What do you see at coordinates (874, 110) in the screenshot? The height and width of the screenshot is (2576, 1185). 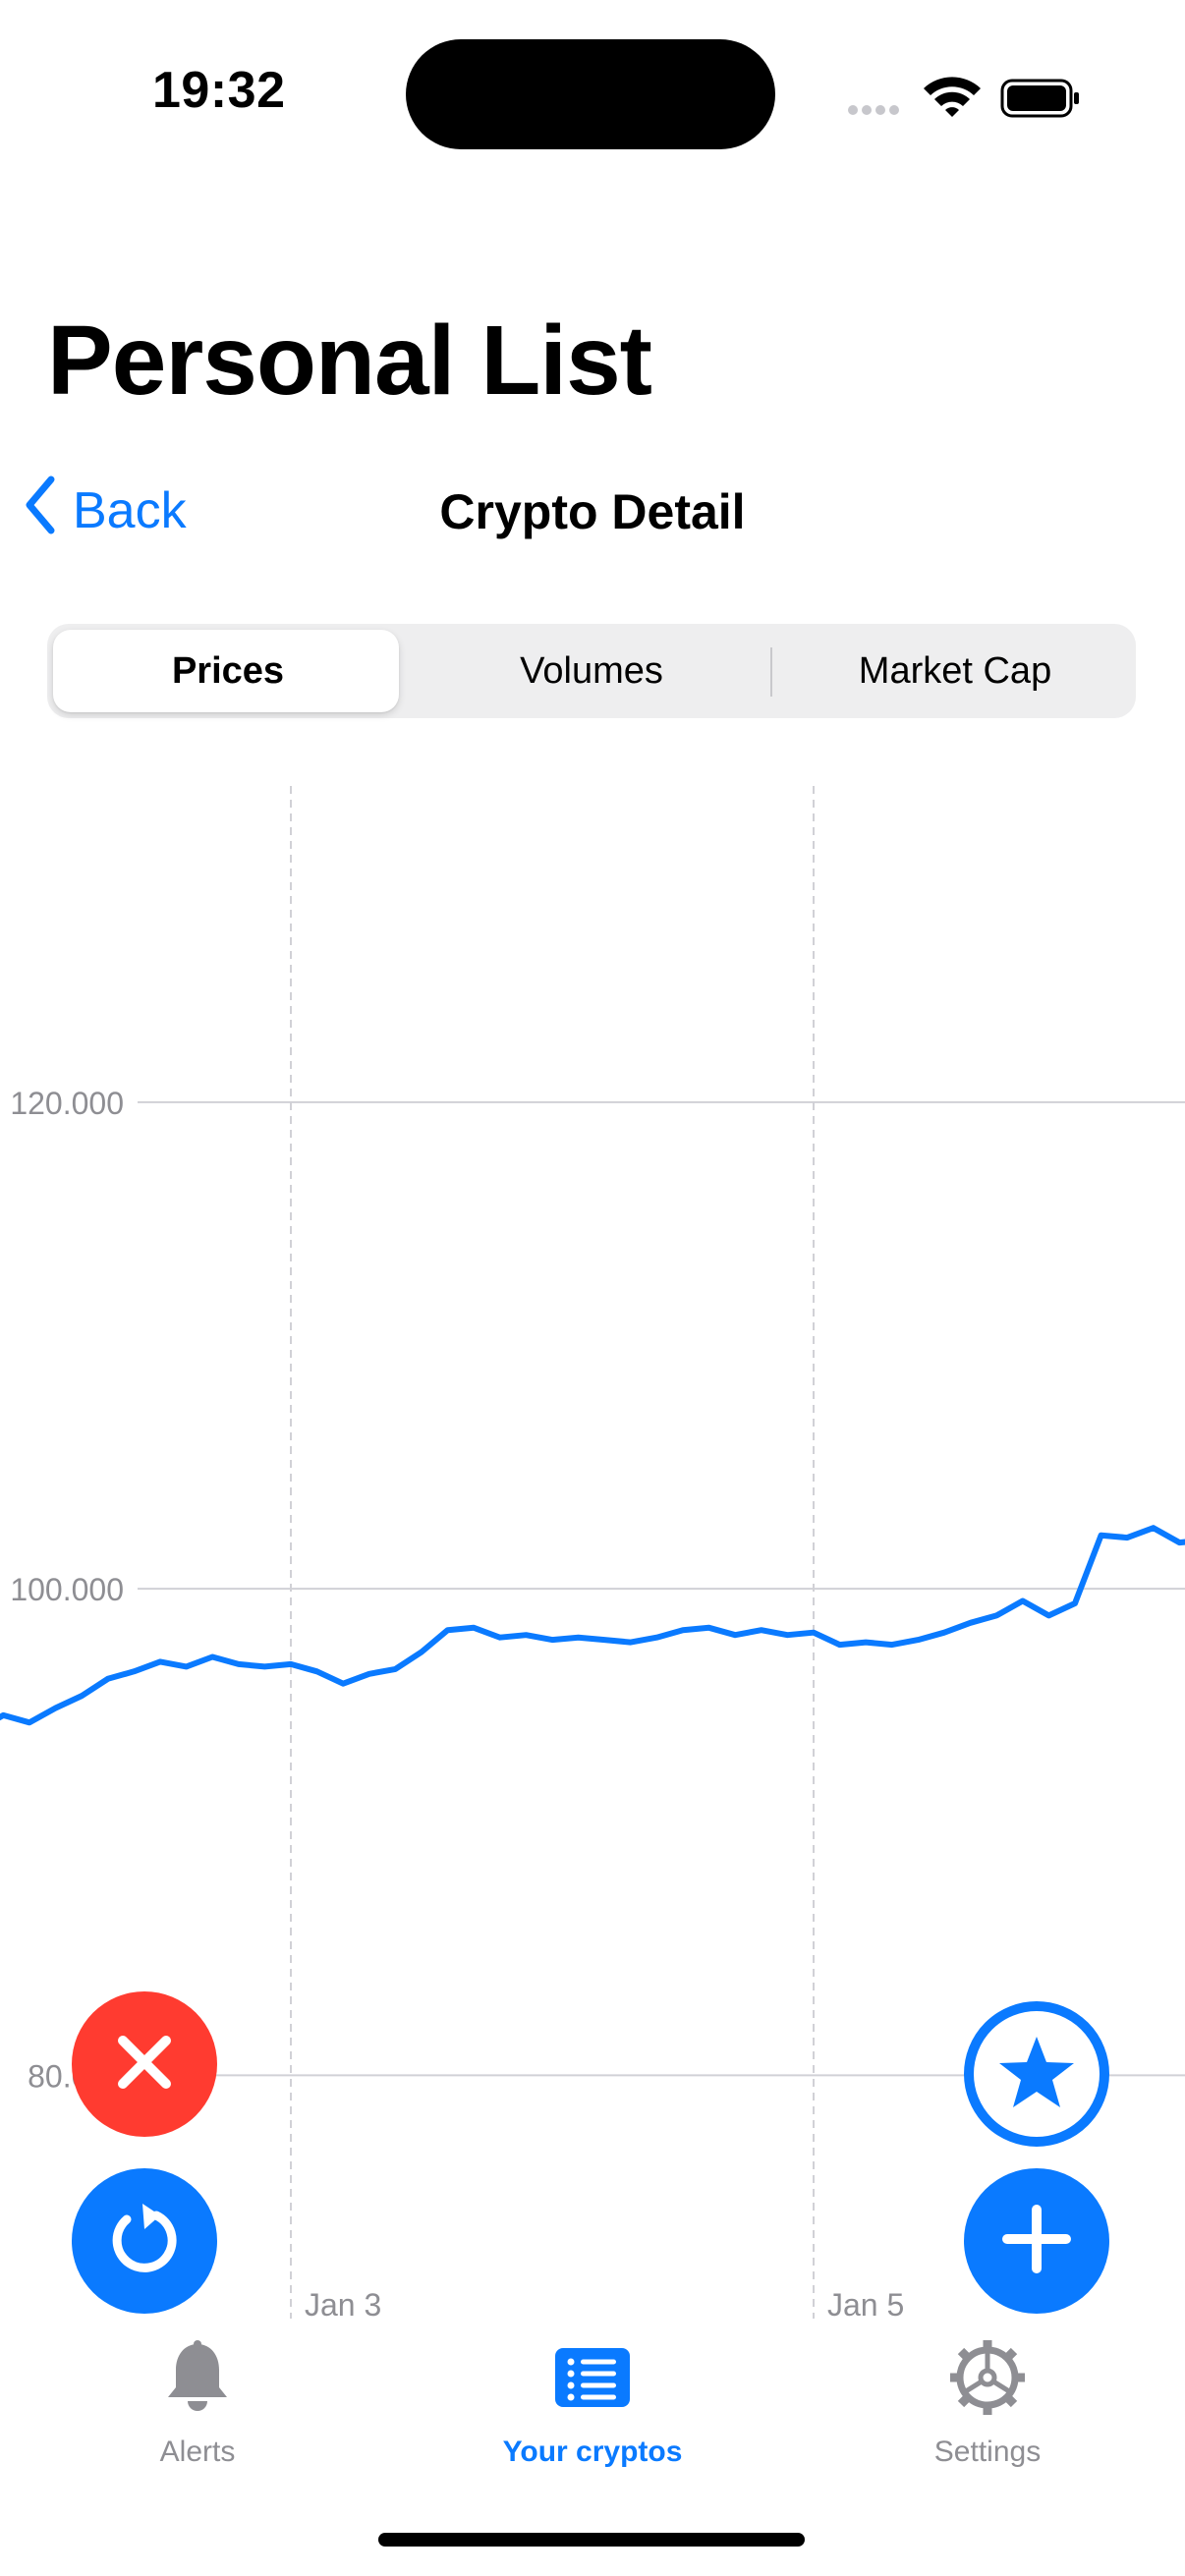 I see `cellular-signal-icon` at bounding box center [874, 110].